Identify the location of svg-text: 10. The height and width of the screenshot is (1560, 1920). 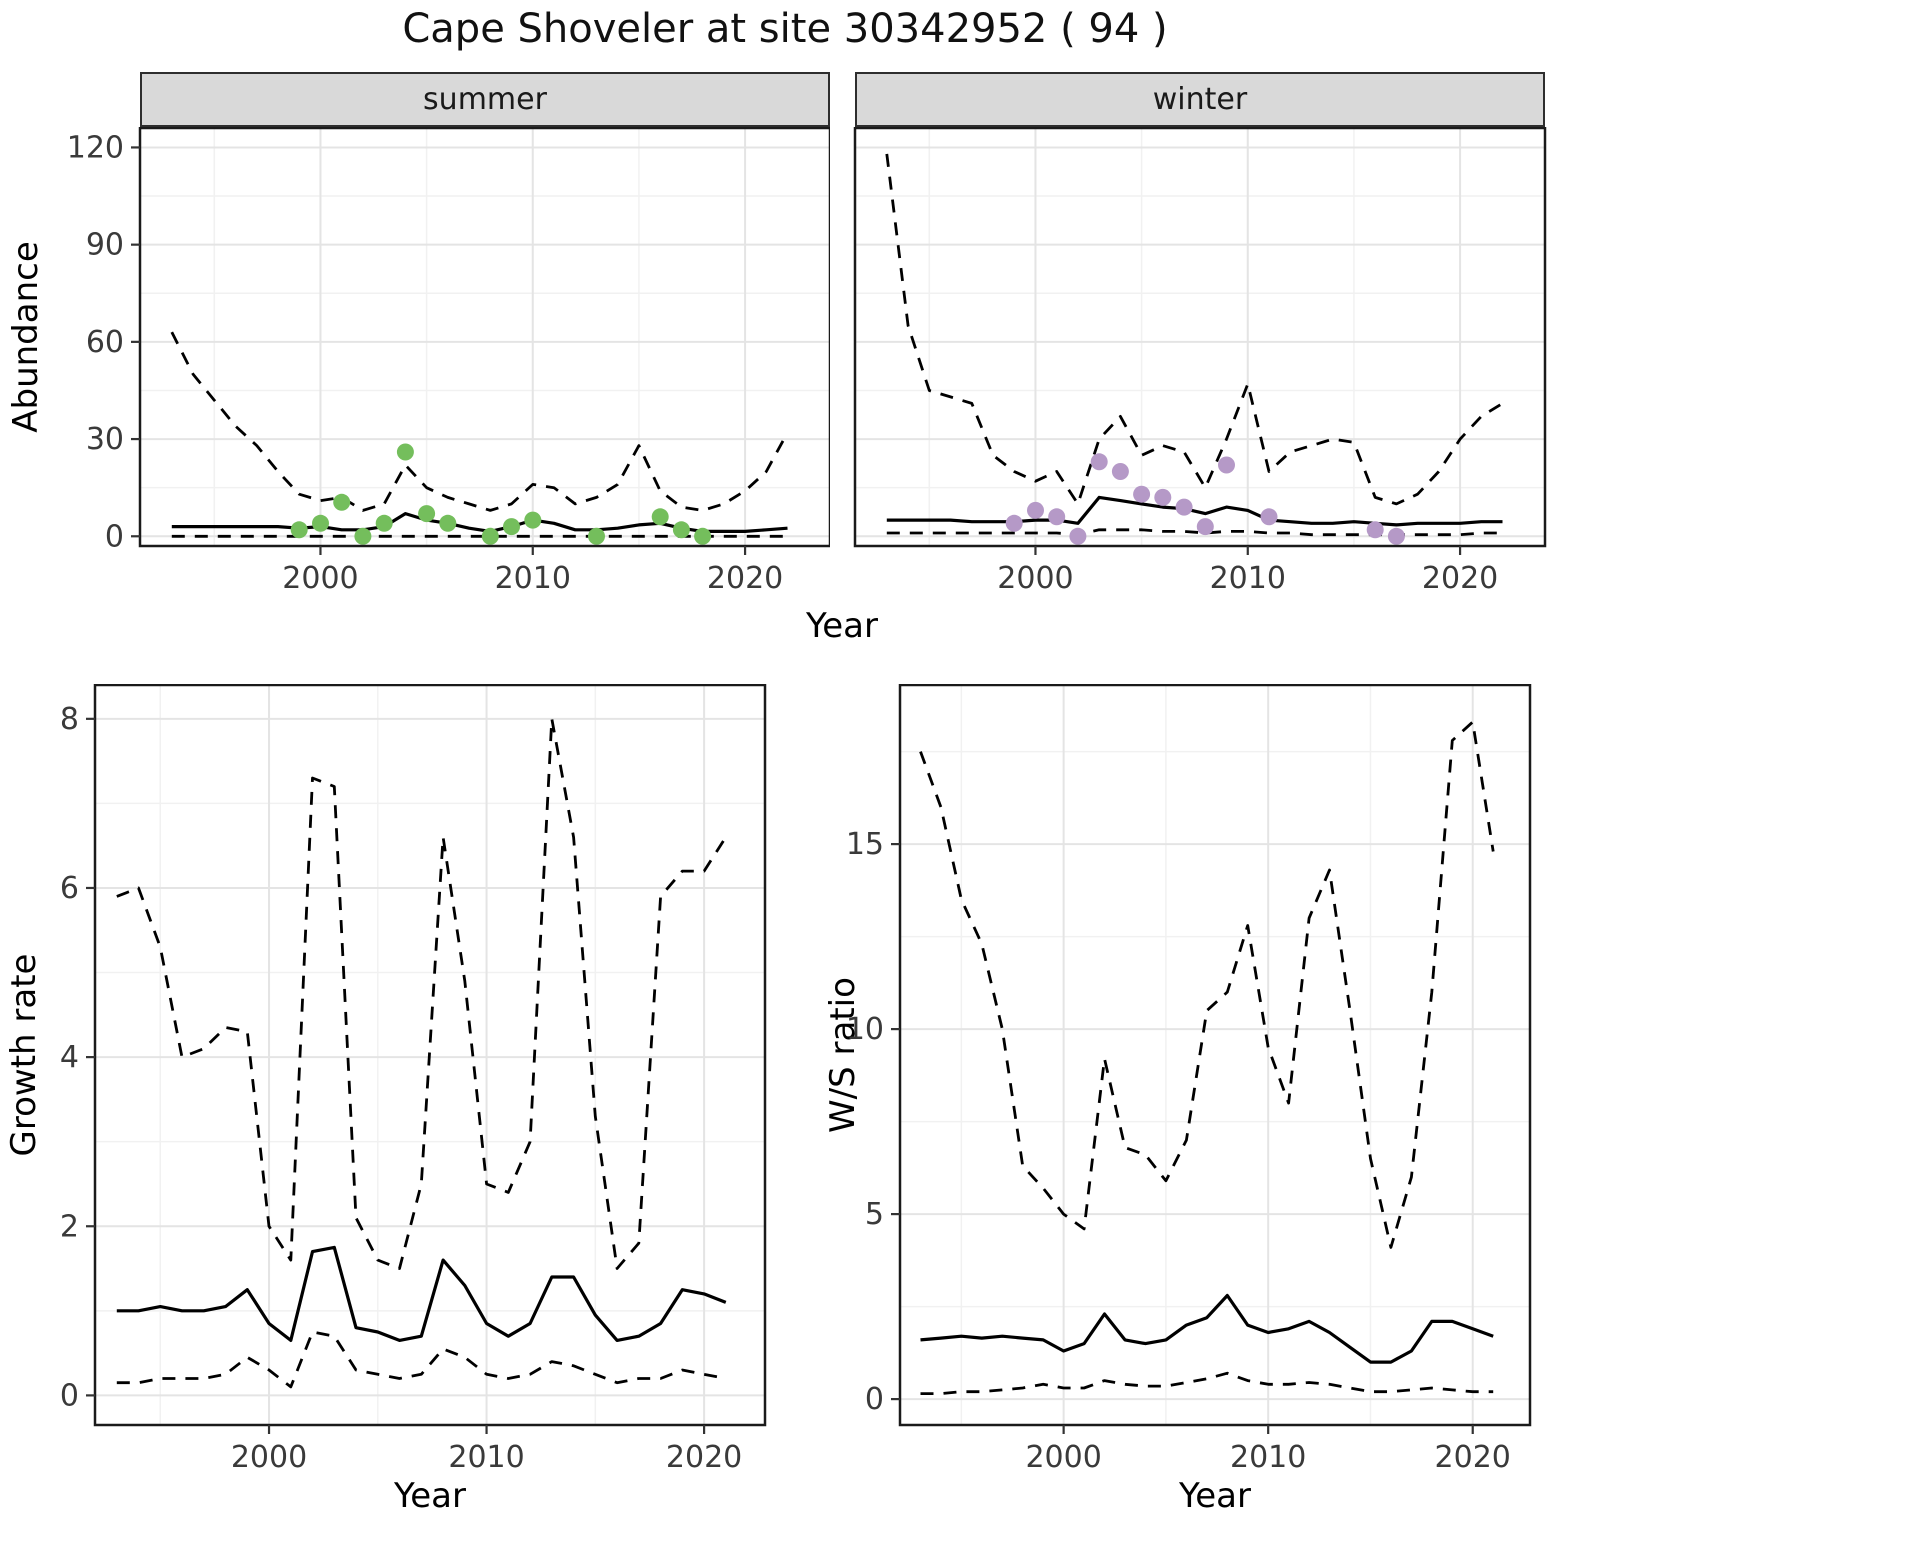
(865, 1029).